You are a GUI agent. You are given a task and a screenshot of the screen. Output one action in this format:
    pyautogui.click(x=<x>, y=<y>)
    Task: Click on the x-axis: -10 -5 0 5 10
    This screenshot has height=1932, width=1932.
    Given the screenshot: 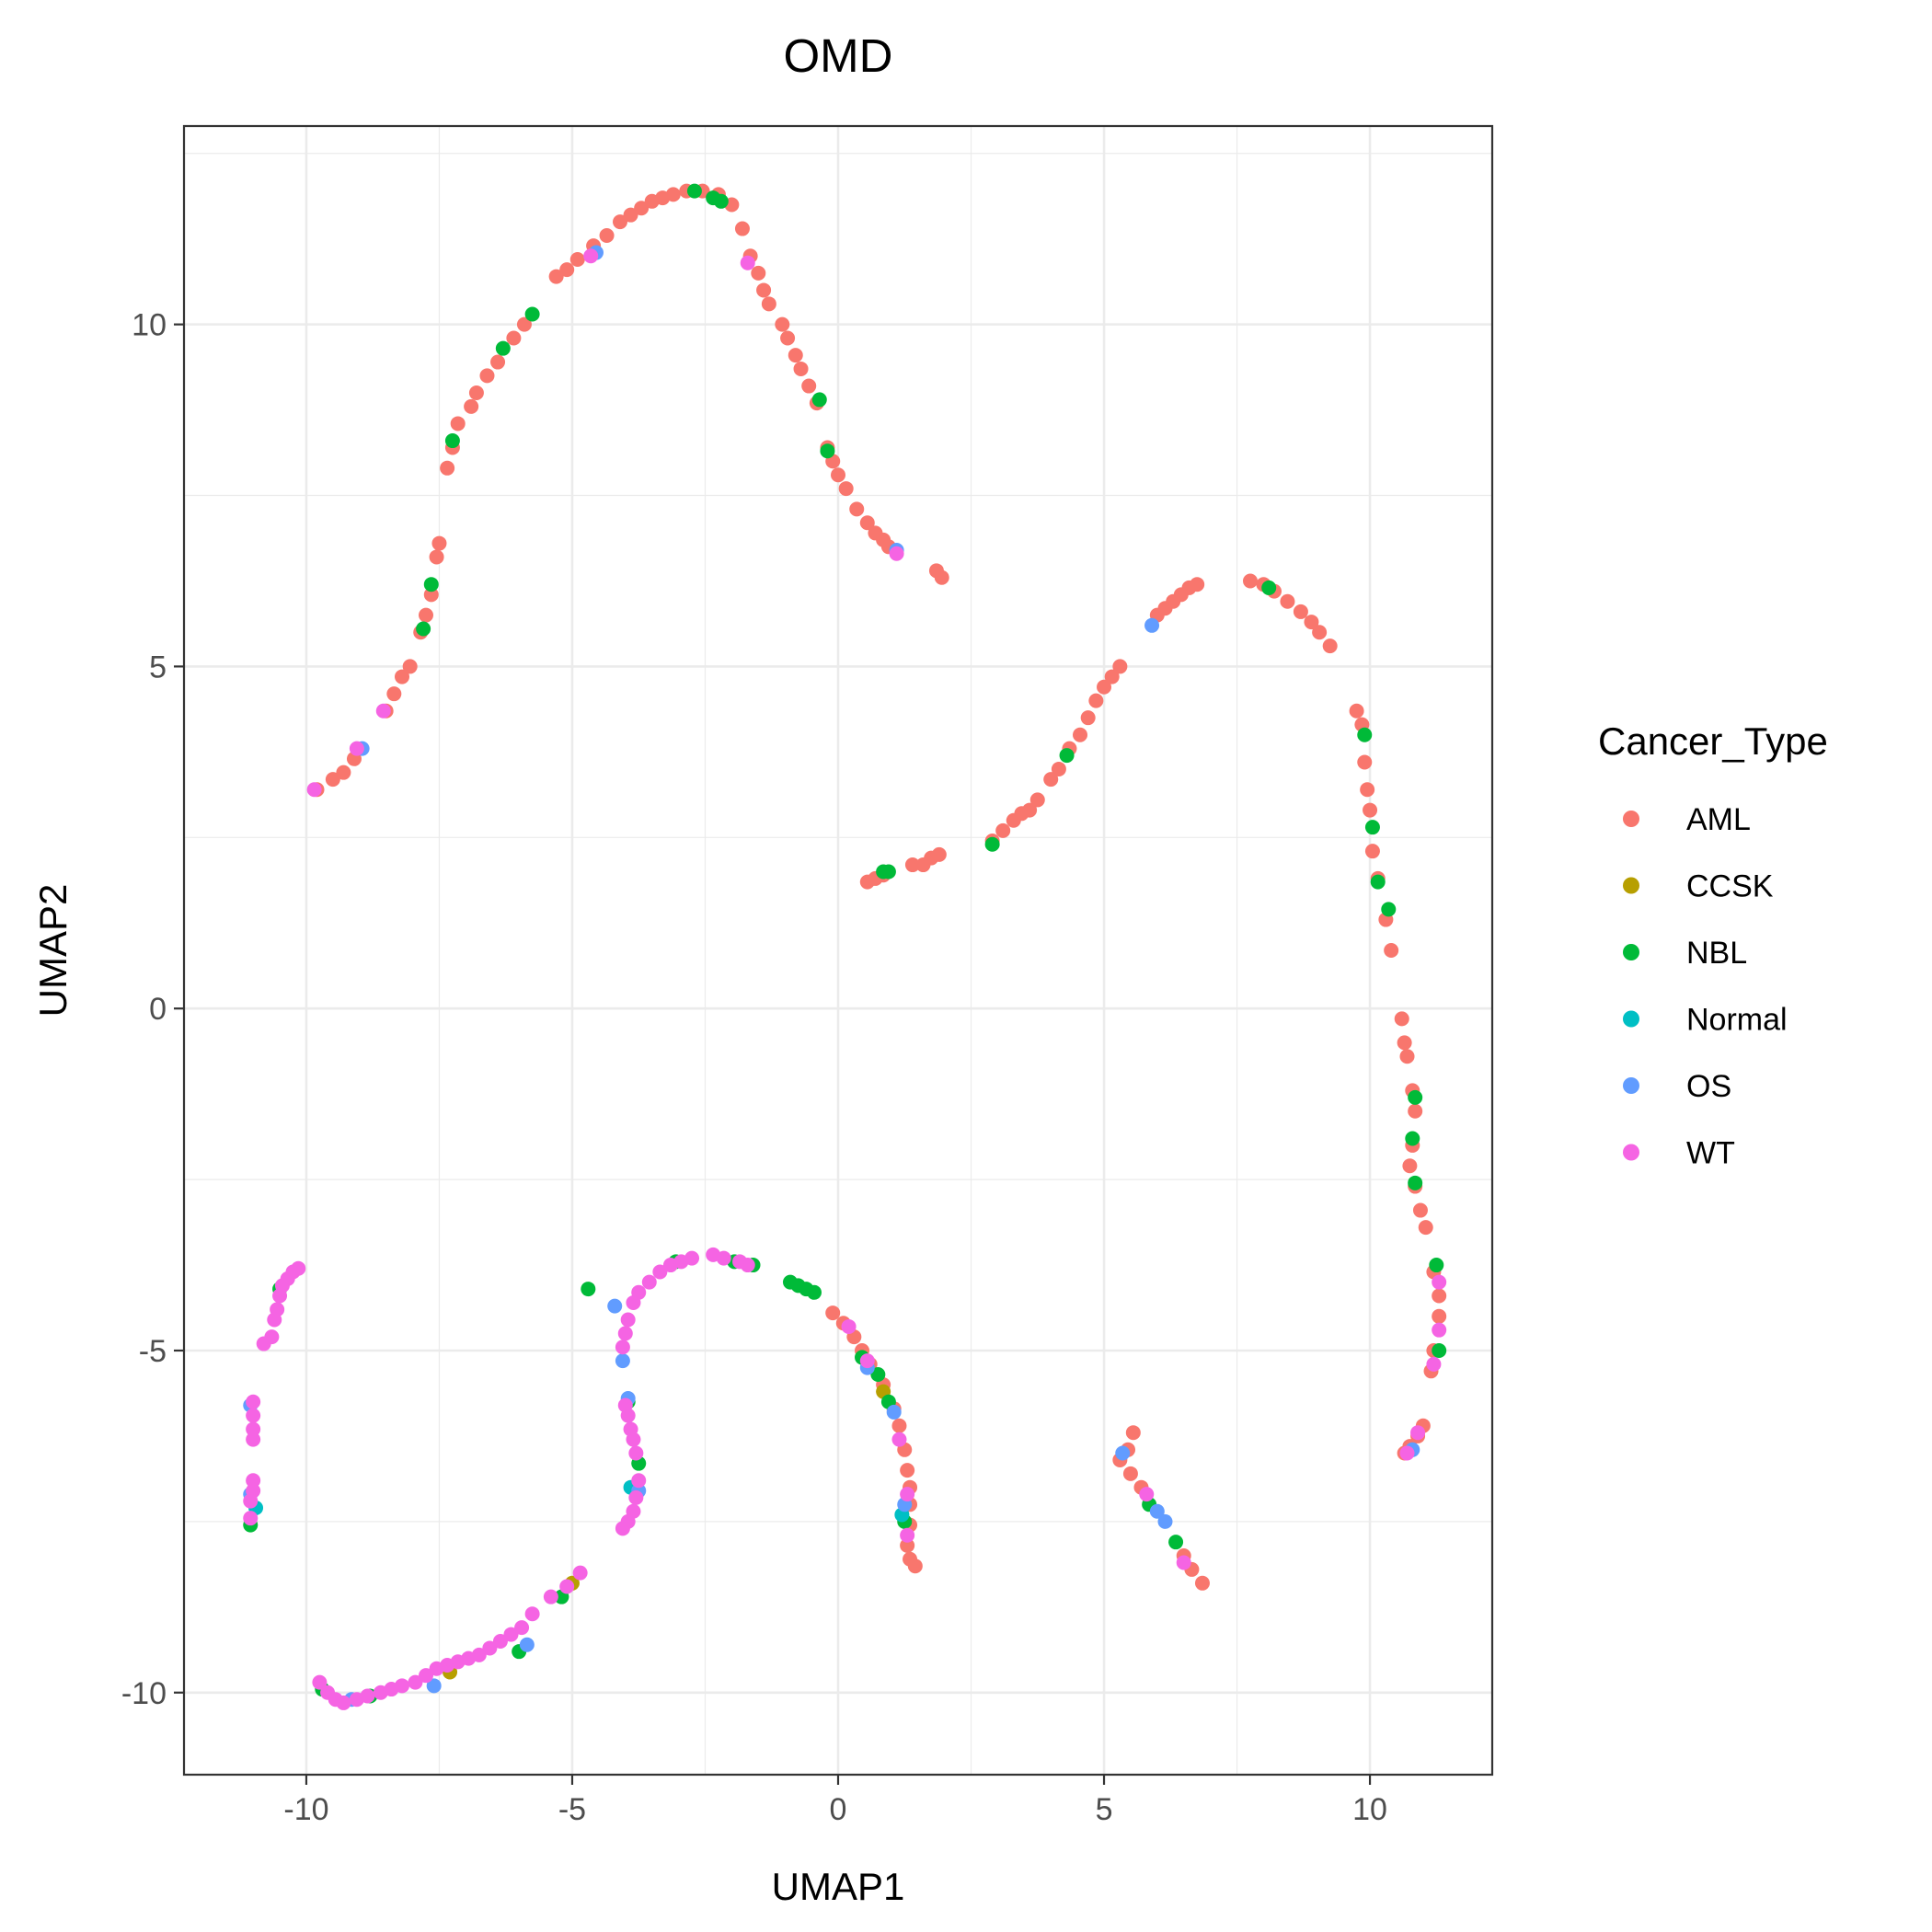 What is the action you would take?
    pyautogui.click(x=835, y=1801)
    